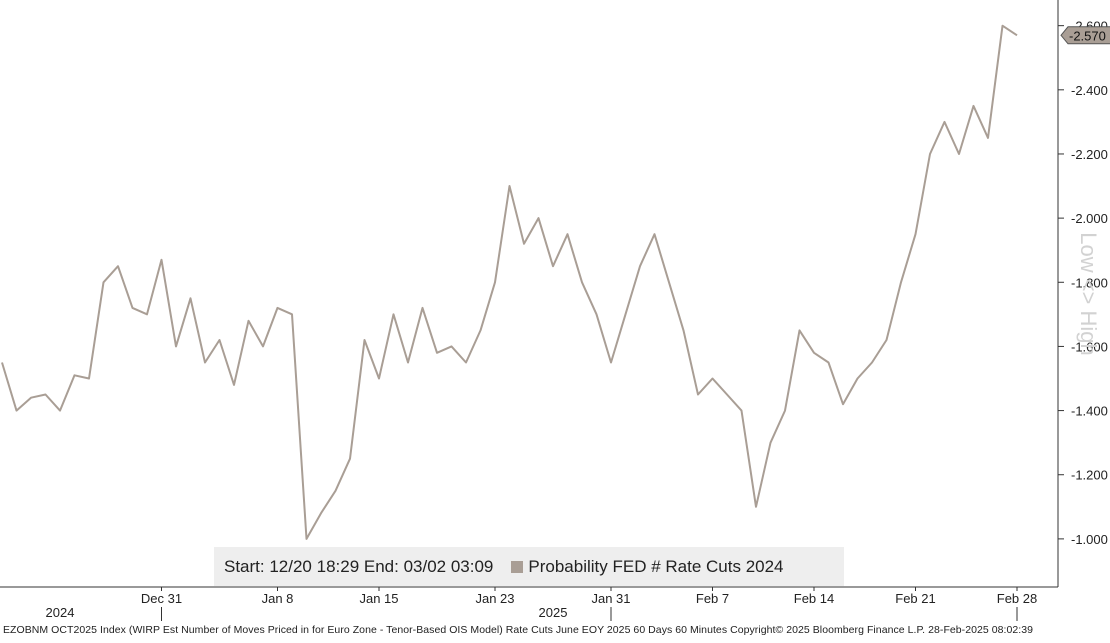 The width and height of the screenshot is (1110, 643). Describe the element at coordinates (610, 598) in the screenshot. I see `x-tick-label: Jan 31` at that location.